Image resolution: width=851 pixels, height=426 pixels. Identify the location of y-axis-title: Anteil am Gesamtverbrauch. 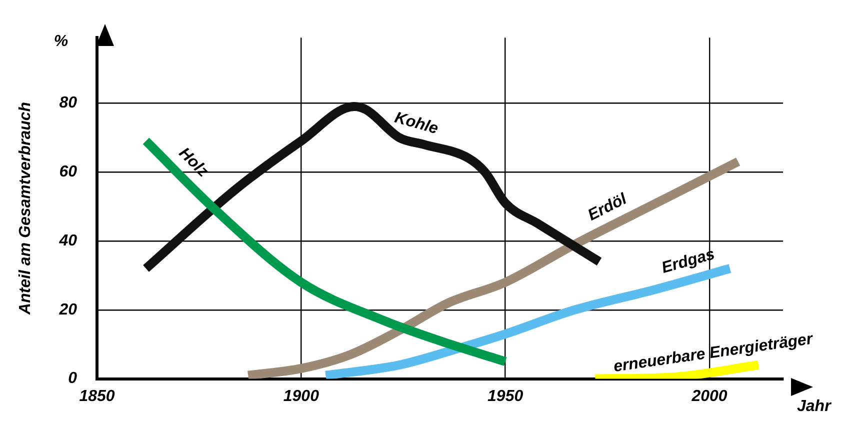
(25, 209).